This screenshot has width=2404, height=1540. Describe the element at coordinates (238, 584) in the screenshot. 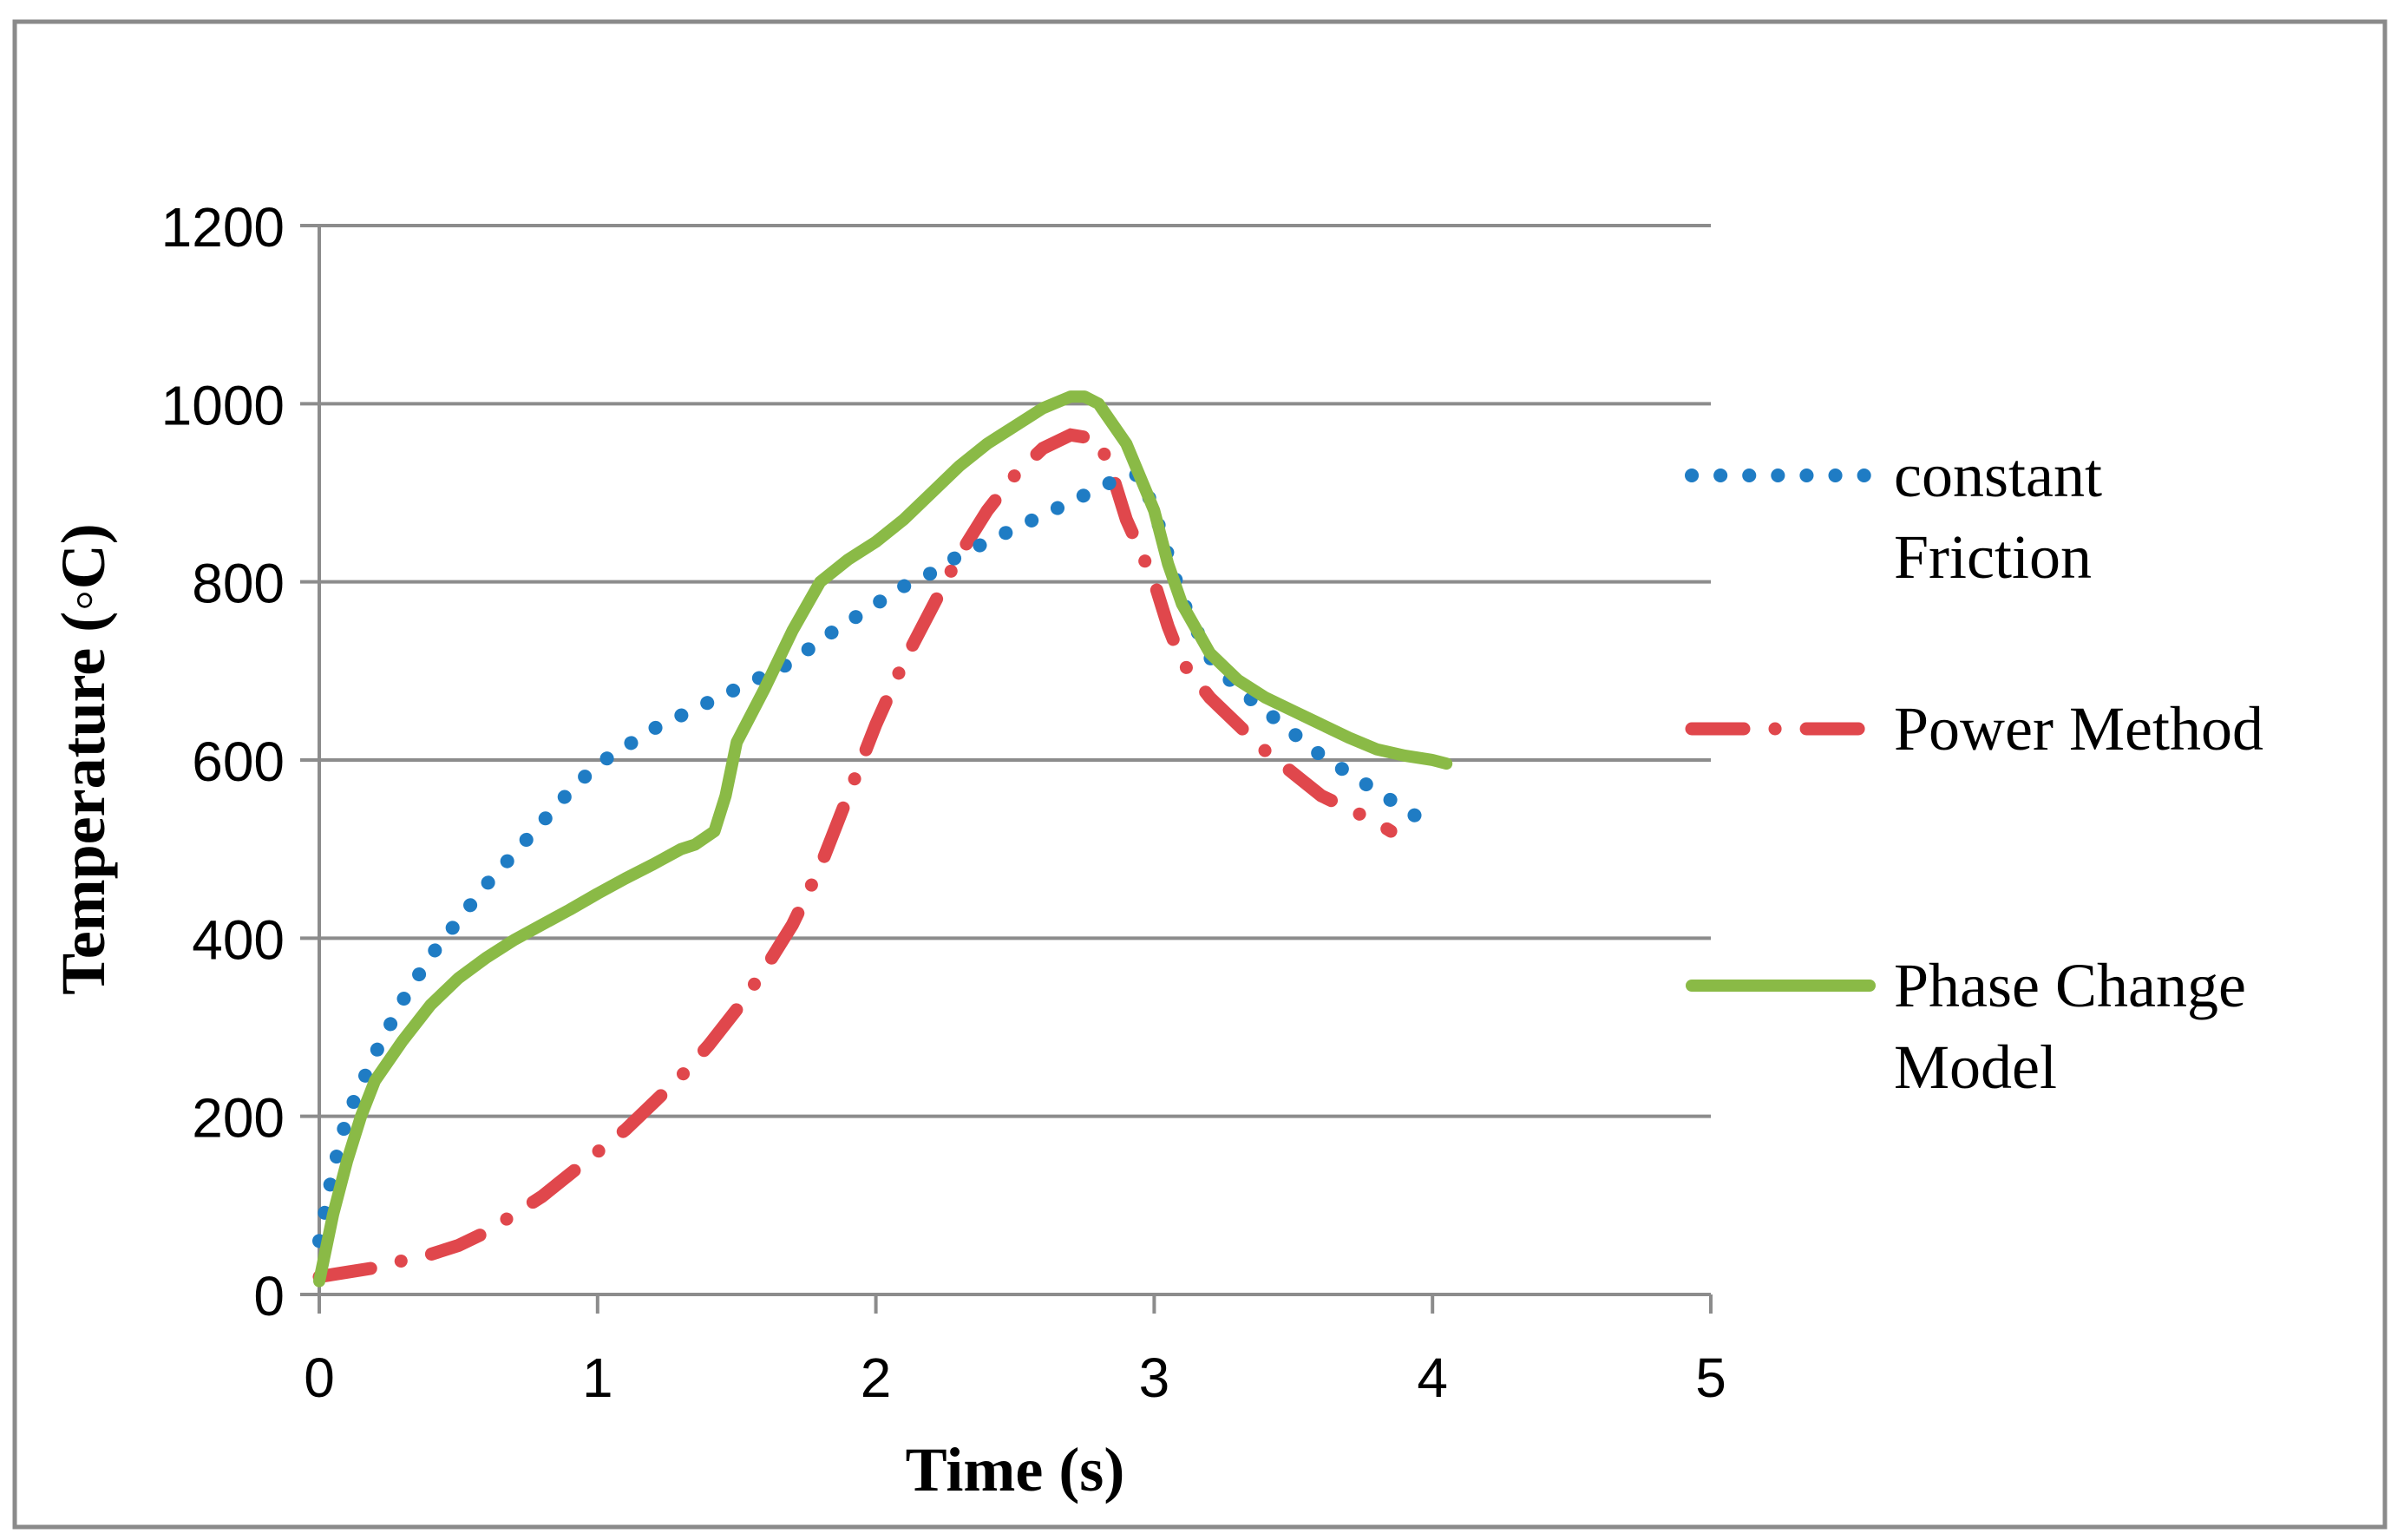

I see `y-tick-label: 800` at that location.